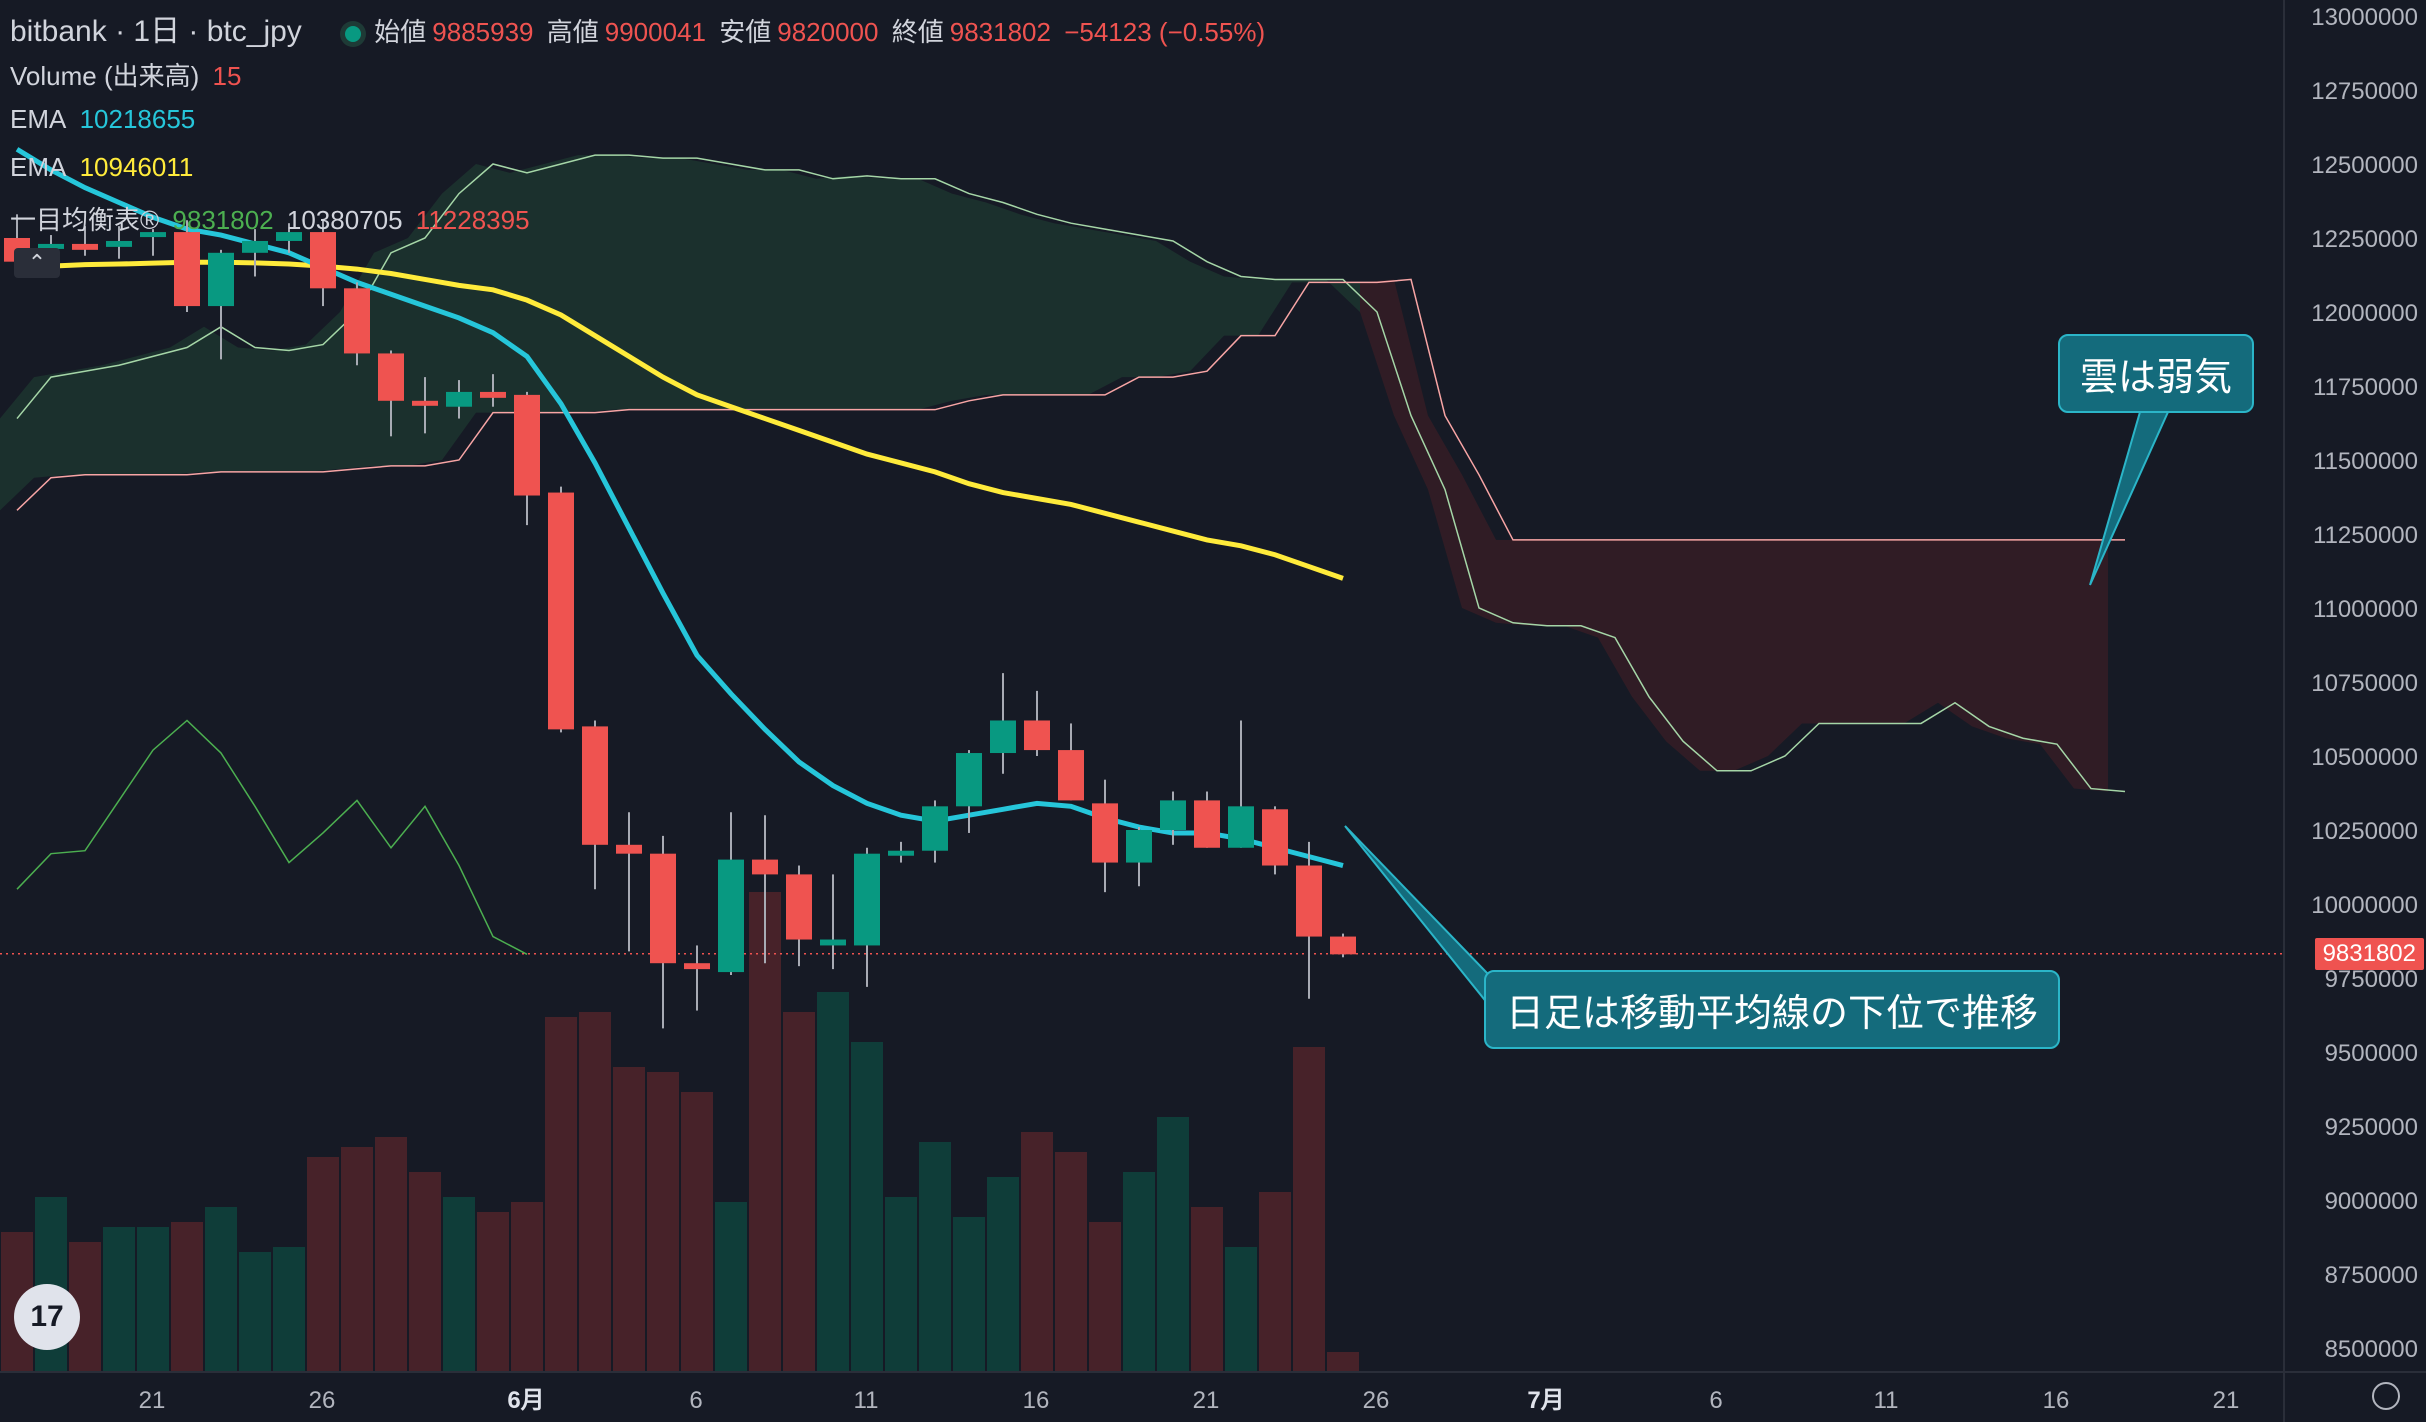  What do you see at coordinates (2371, 979) in the screenshot?
I see `y-tick-label: 9750000` at bounding box center [2371, 979].